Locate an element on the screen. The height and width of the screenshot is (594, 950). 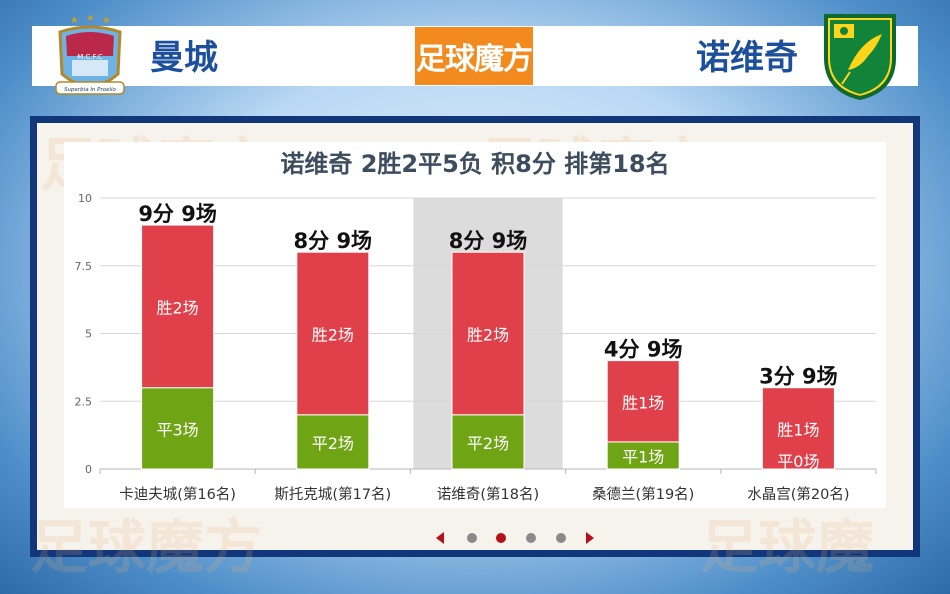
x-category-label: 桑德兰(第19名) is located at coordinates (643, 494).